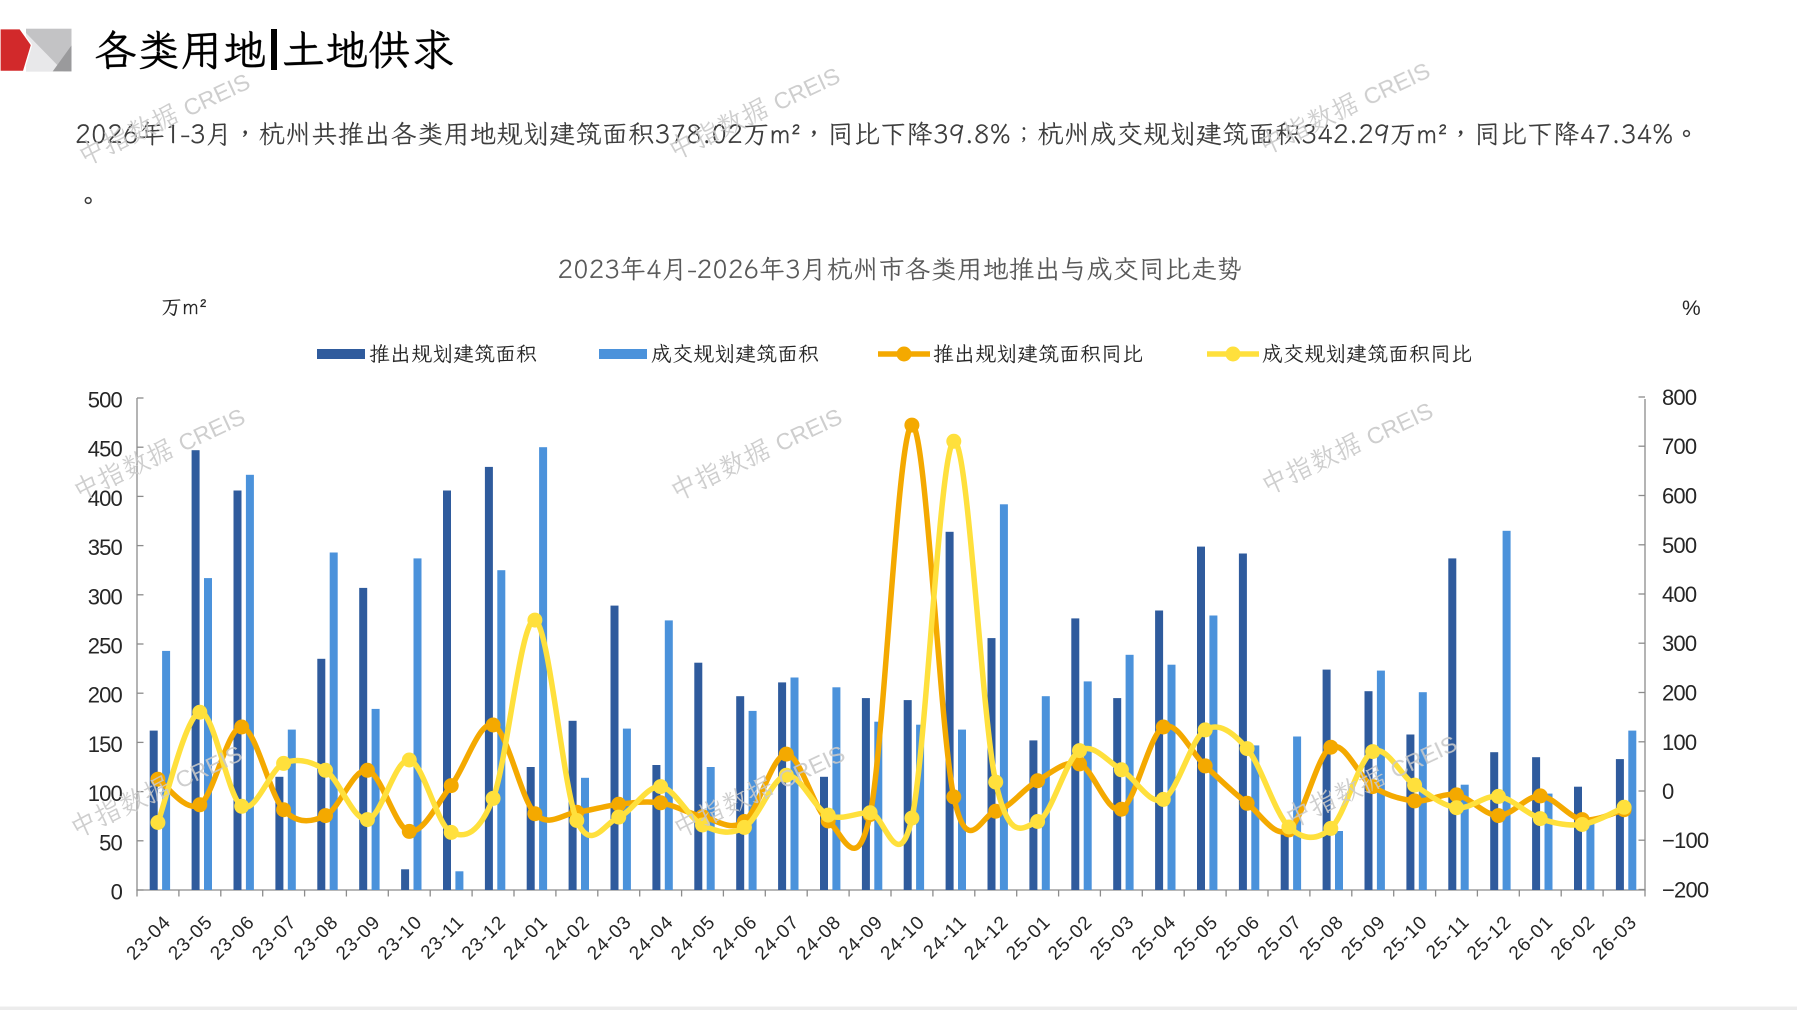 The height and width of the screenshot is (1010, 1797). I want to click on svg-text: 800, so click(1679, 397).